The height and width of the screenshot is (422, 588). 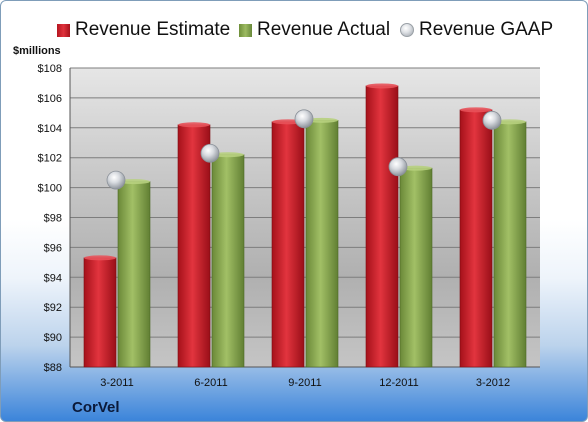 What do you see at coordinates (245, 30) in the screenshot?
I see `legend-swatch-revenue-actual` at bounding box center [245, 30].